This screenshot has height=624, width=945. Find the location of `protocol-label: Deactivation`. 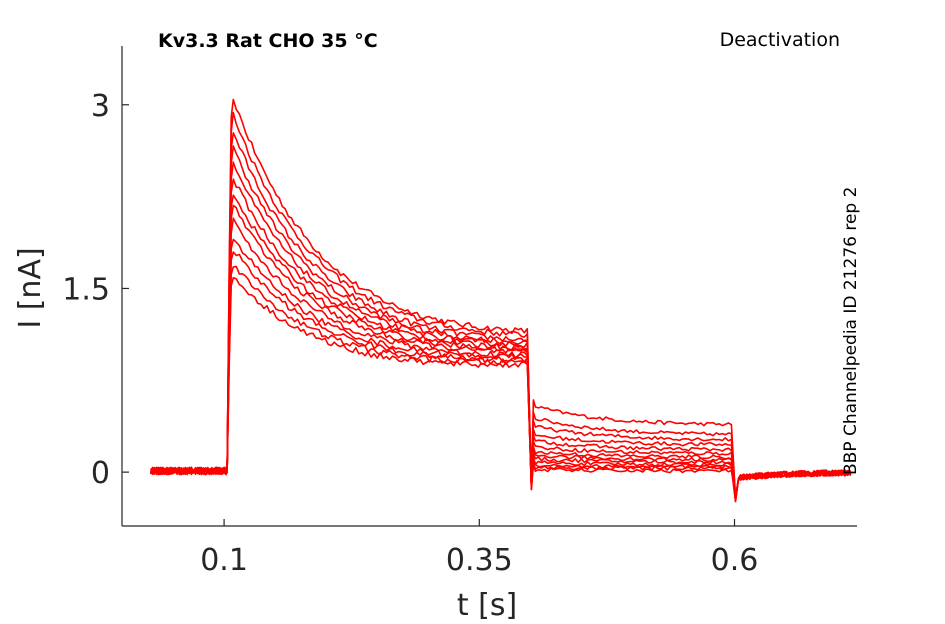

protocol-label: Deactivation is located at coordinates (780, 40).